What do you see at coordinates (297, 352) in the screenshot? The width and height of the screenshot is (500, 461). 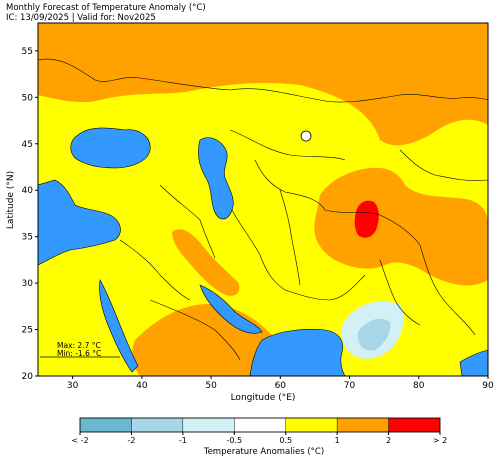 I see `sea-arabian` at bounding box center [297, 352].